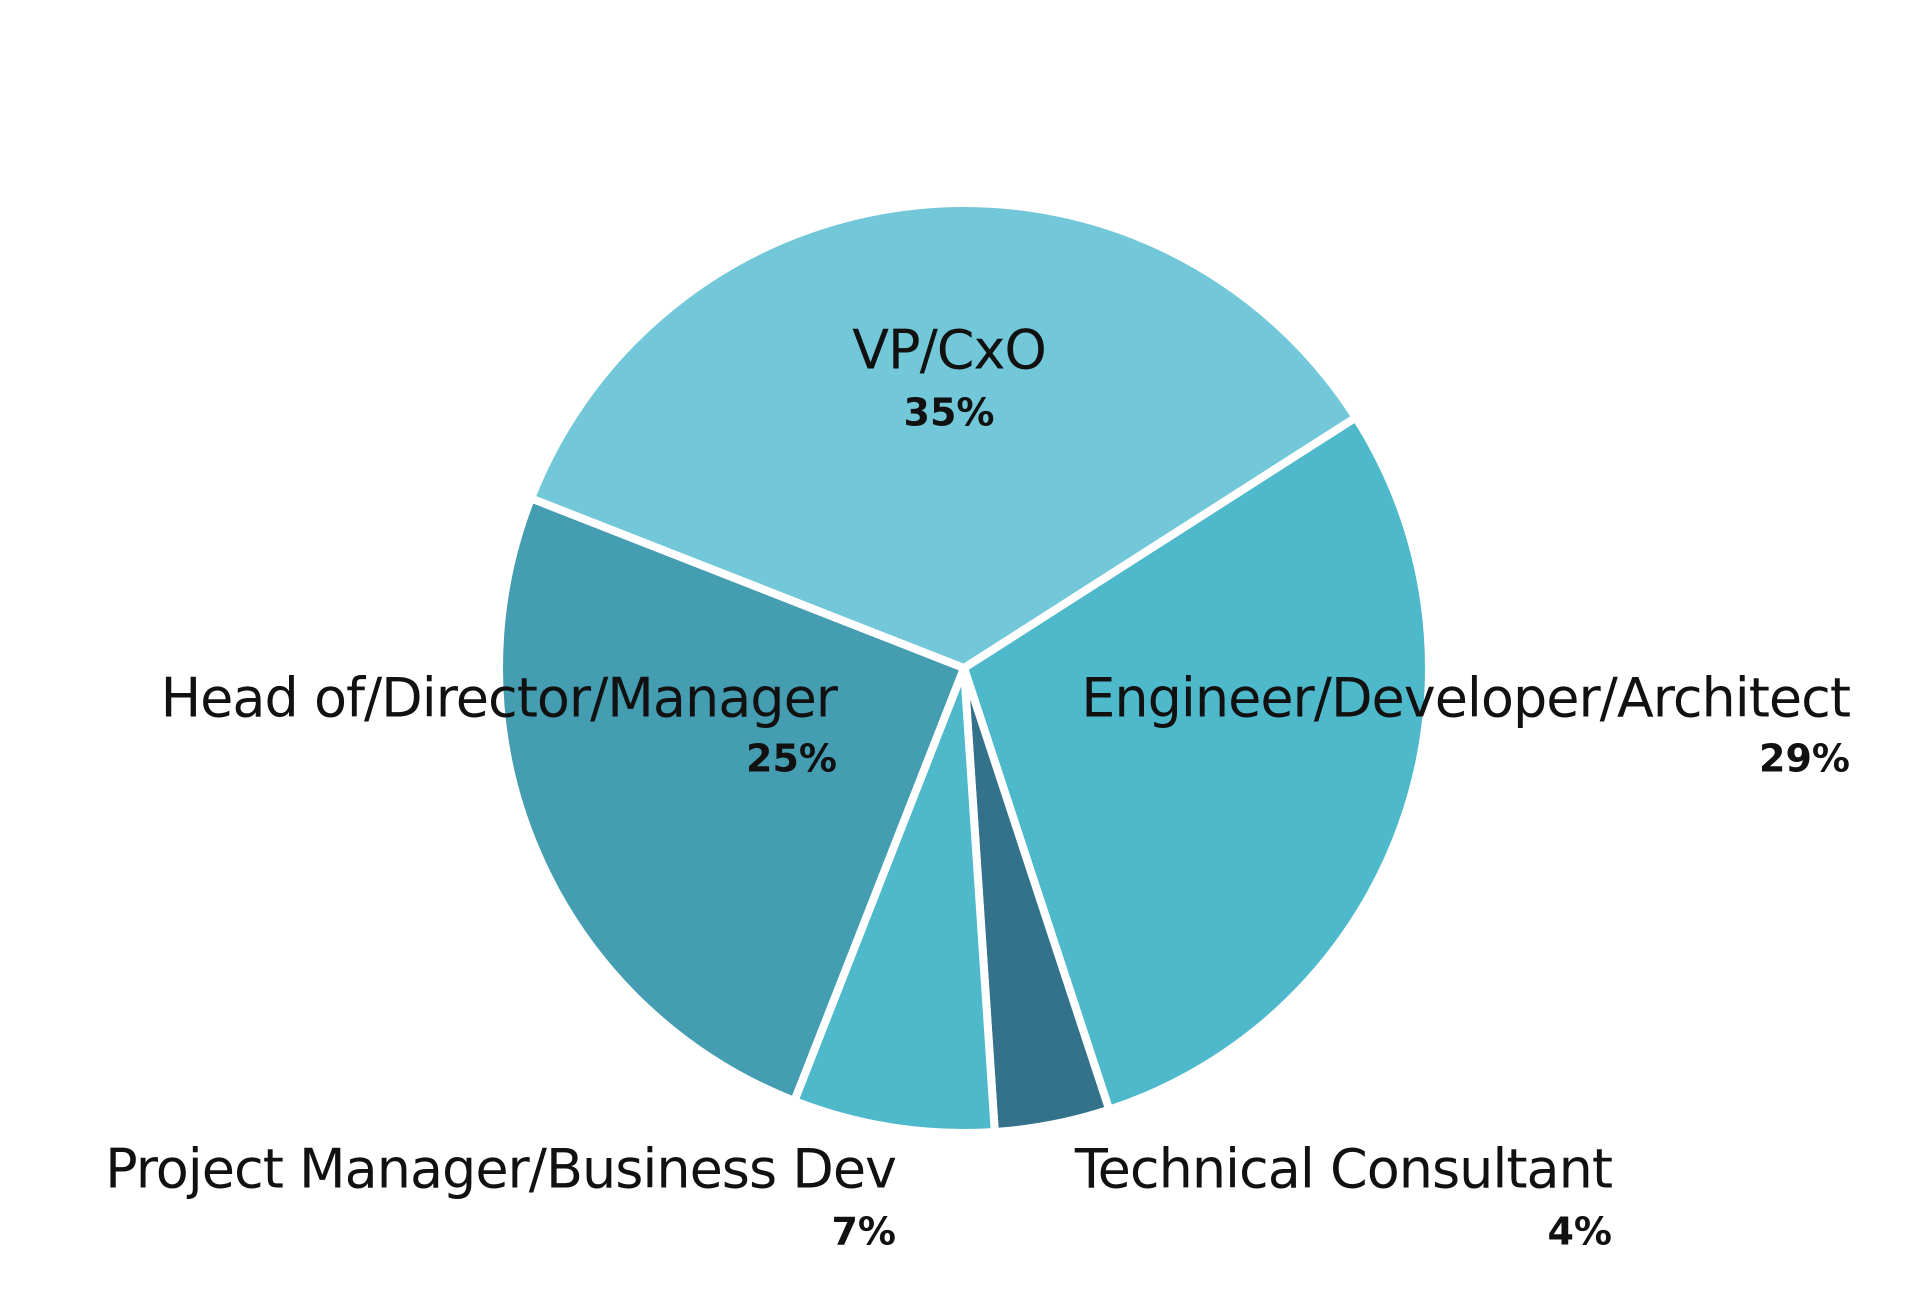 This screenshot has height=1295, width=1920. What do you see at coordinates (500, 698) in the screenshot?
I see `slice-label: Head of/Director/Manager` at bounding box center [500, 698].